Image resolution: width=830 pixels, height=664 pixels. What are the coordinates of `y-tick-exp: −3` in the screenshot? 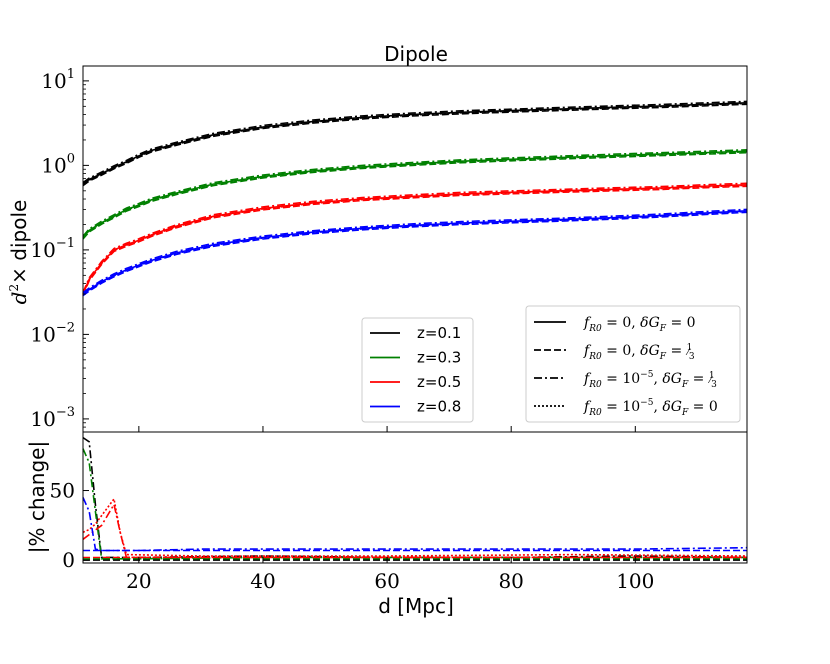 It's located at (65, 412).